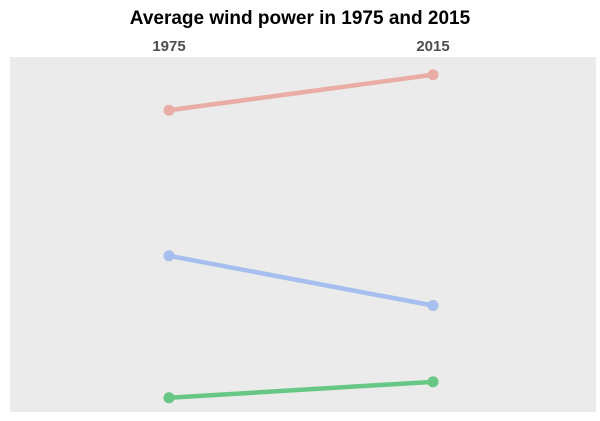 The height and width of the screenshot is (421, 600). I want to click on series-3-point-2015, so click(433, 382).